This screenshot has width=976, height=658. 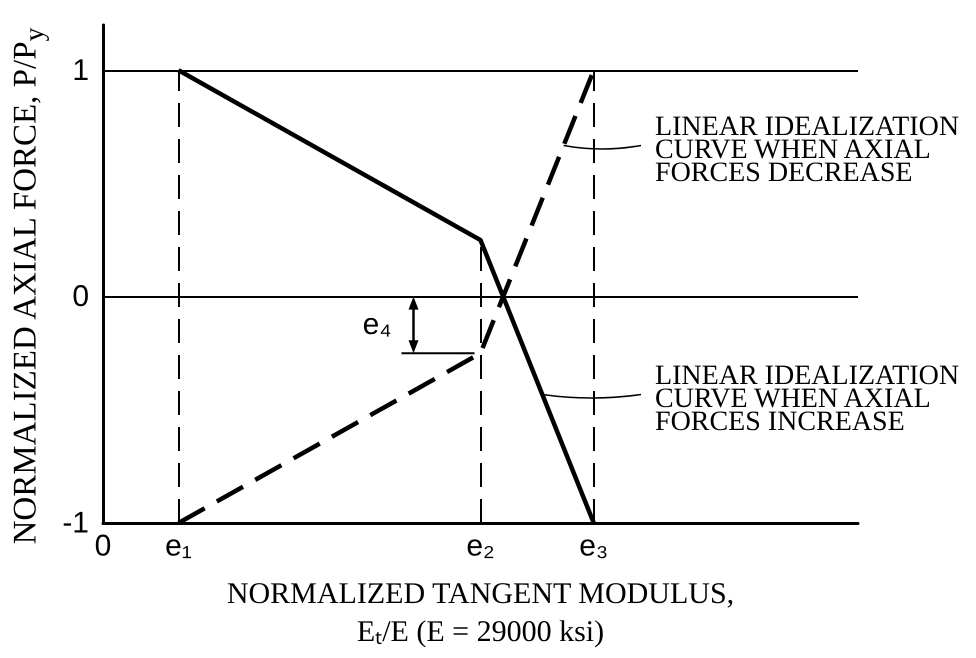 What do you see at coordinates (480, 546) in the screenshot?
I see `x-tick-label: e₂` at bounding box center [480, 546].